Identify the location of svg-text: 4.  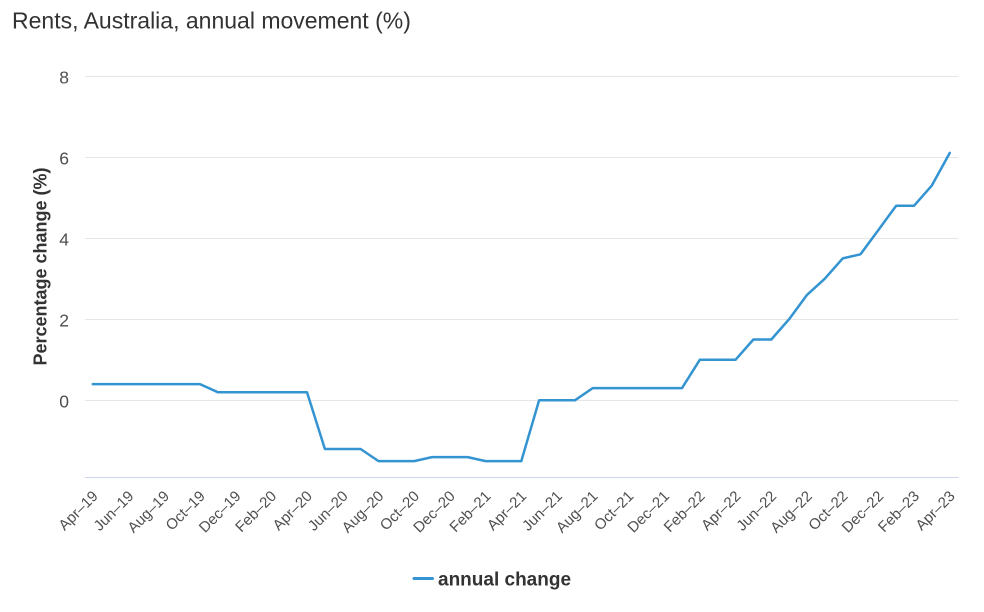
(64, 240).